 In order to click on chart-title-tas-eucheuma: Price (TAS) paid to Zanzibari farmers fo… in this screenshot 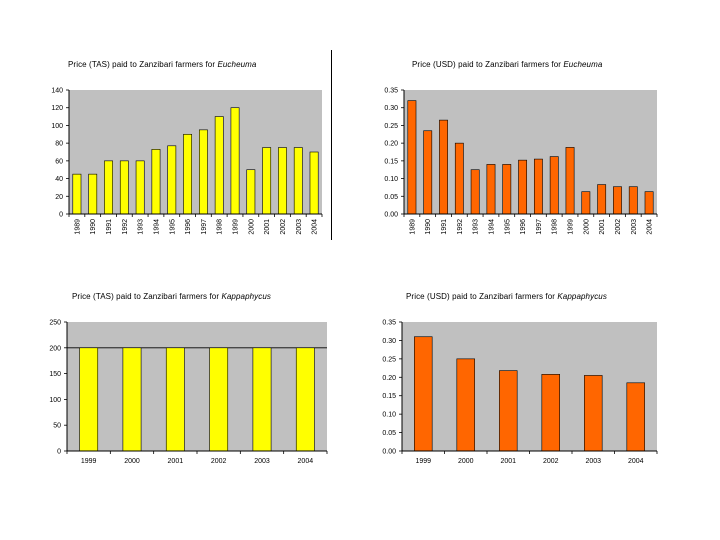, I will do `click(162, 64)`.